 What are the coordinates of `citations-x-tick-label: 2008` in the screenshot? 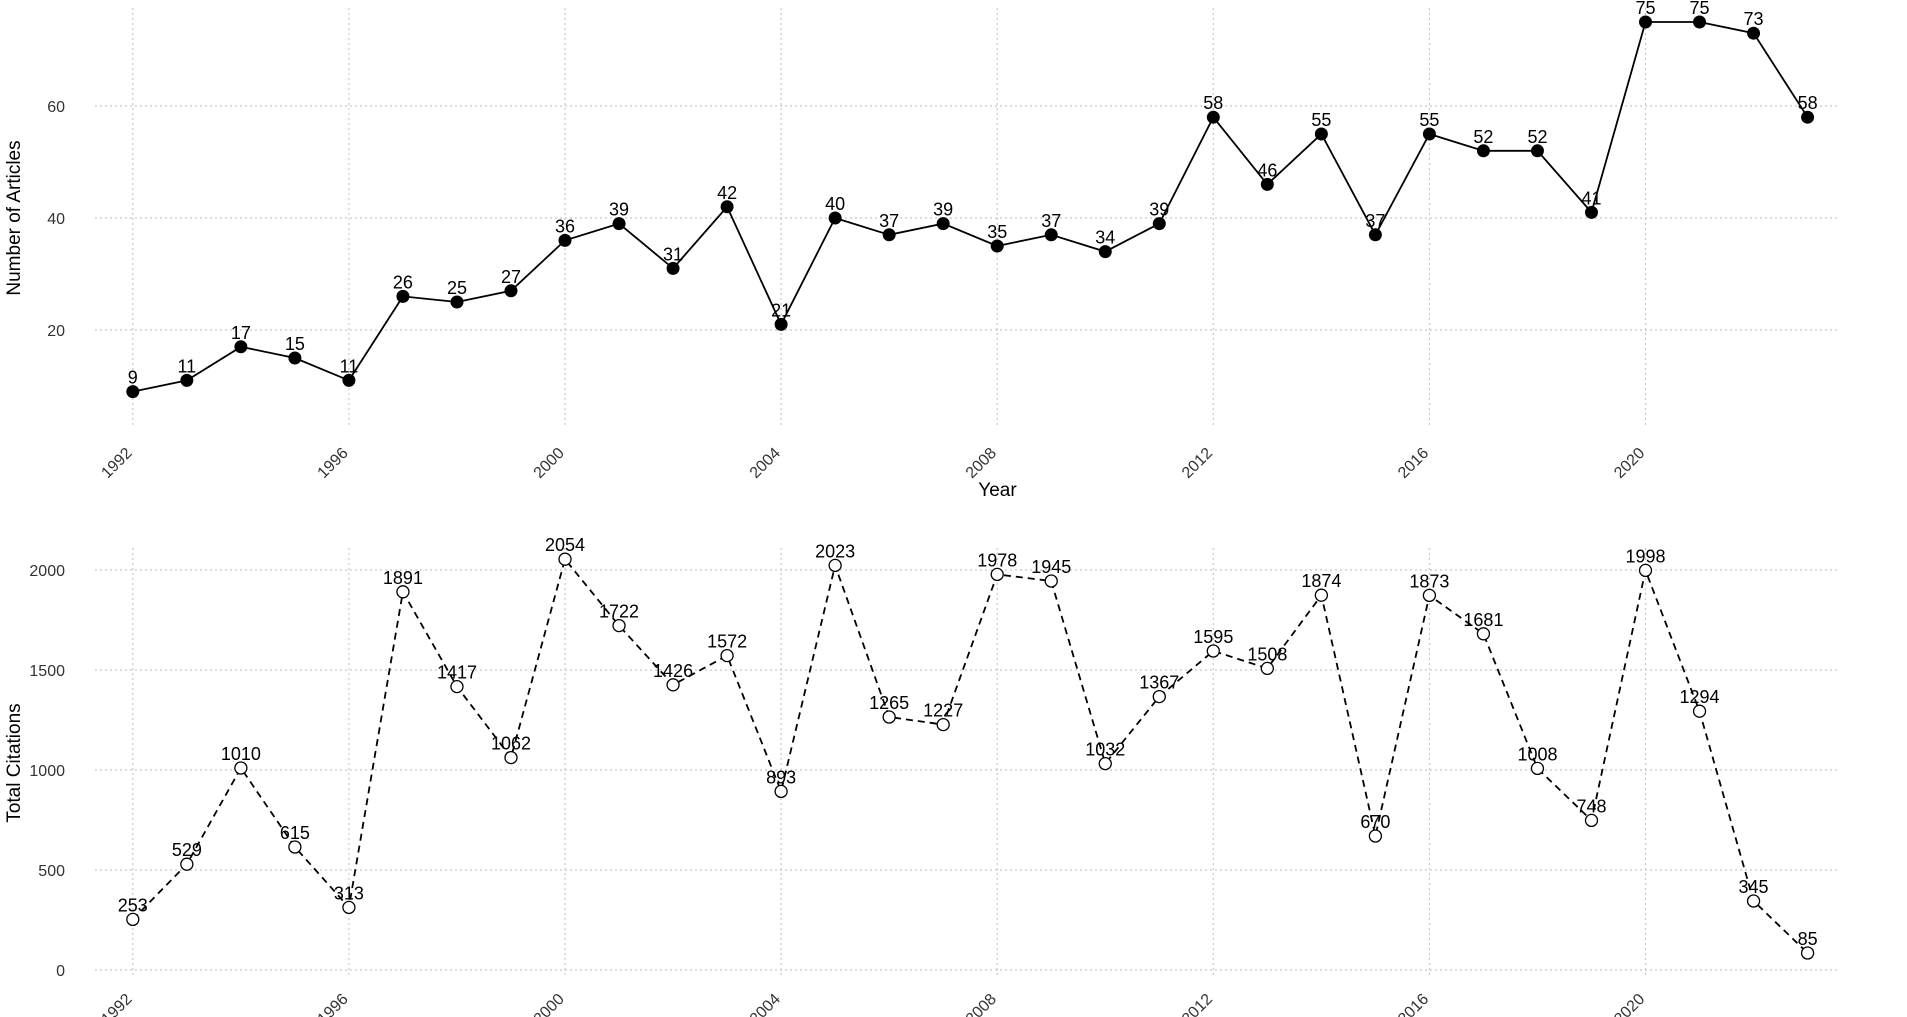 It's located at (981, 1004).